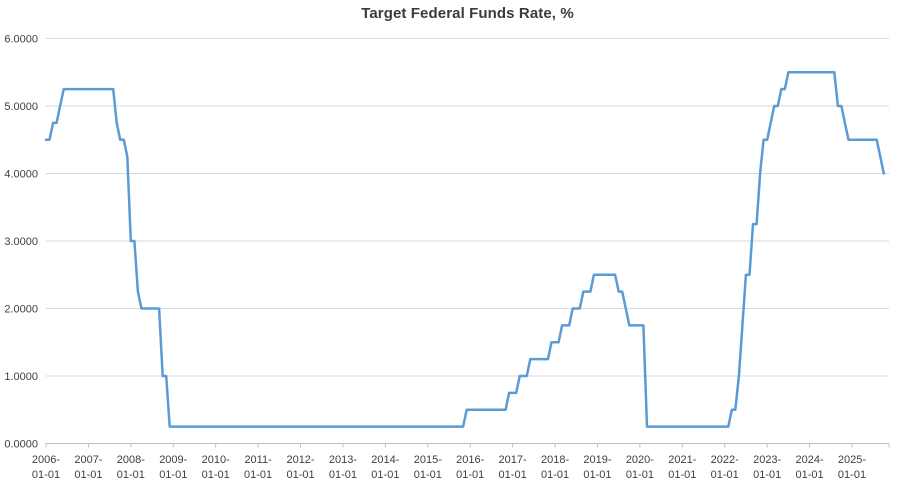 The height and width of the screenshot is (494, 900). What do you see at coordinates (21, 242) in the screenshot?
I see `y-axis-tick-label: 3.0000` at bounding box center [21, 242].